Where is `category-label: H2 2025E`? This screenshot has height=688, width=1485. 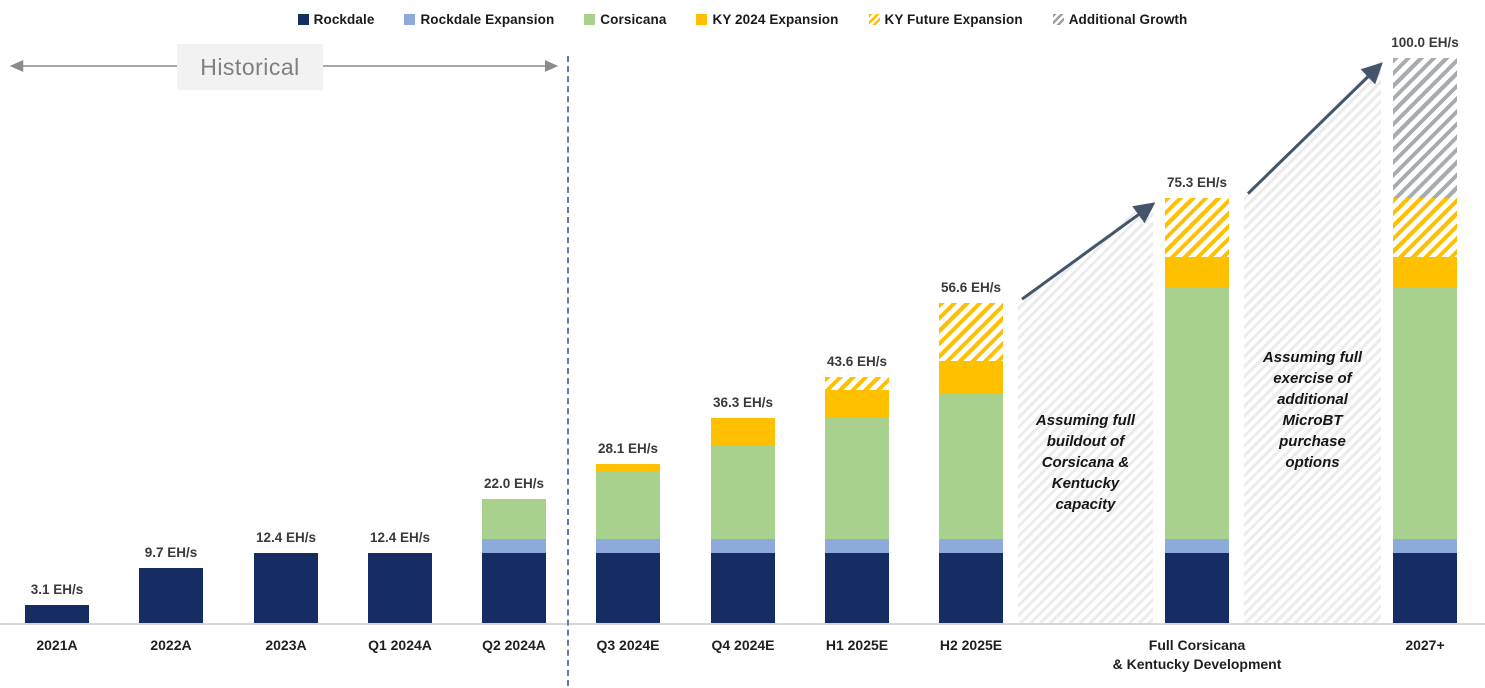 category-label: H2 2025E is located at coordinates (971, 645).